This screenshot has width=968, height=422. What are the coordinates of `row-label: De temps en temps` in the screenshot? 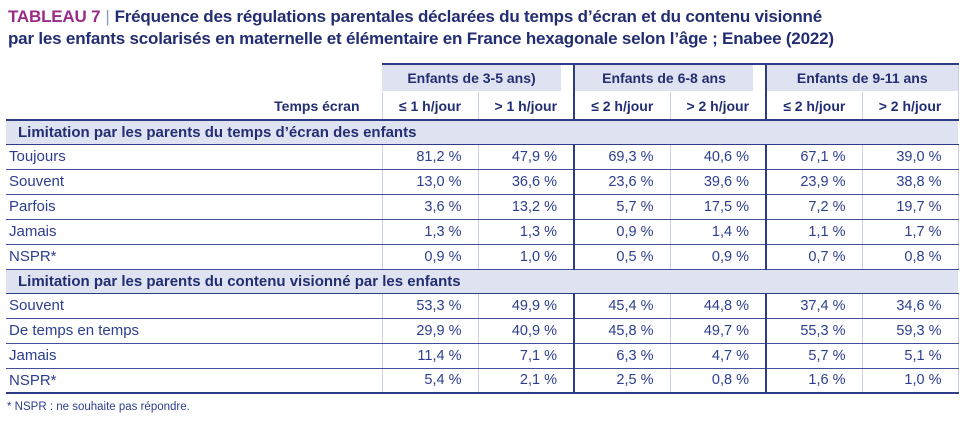 It's located at (194, 331).